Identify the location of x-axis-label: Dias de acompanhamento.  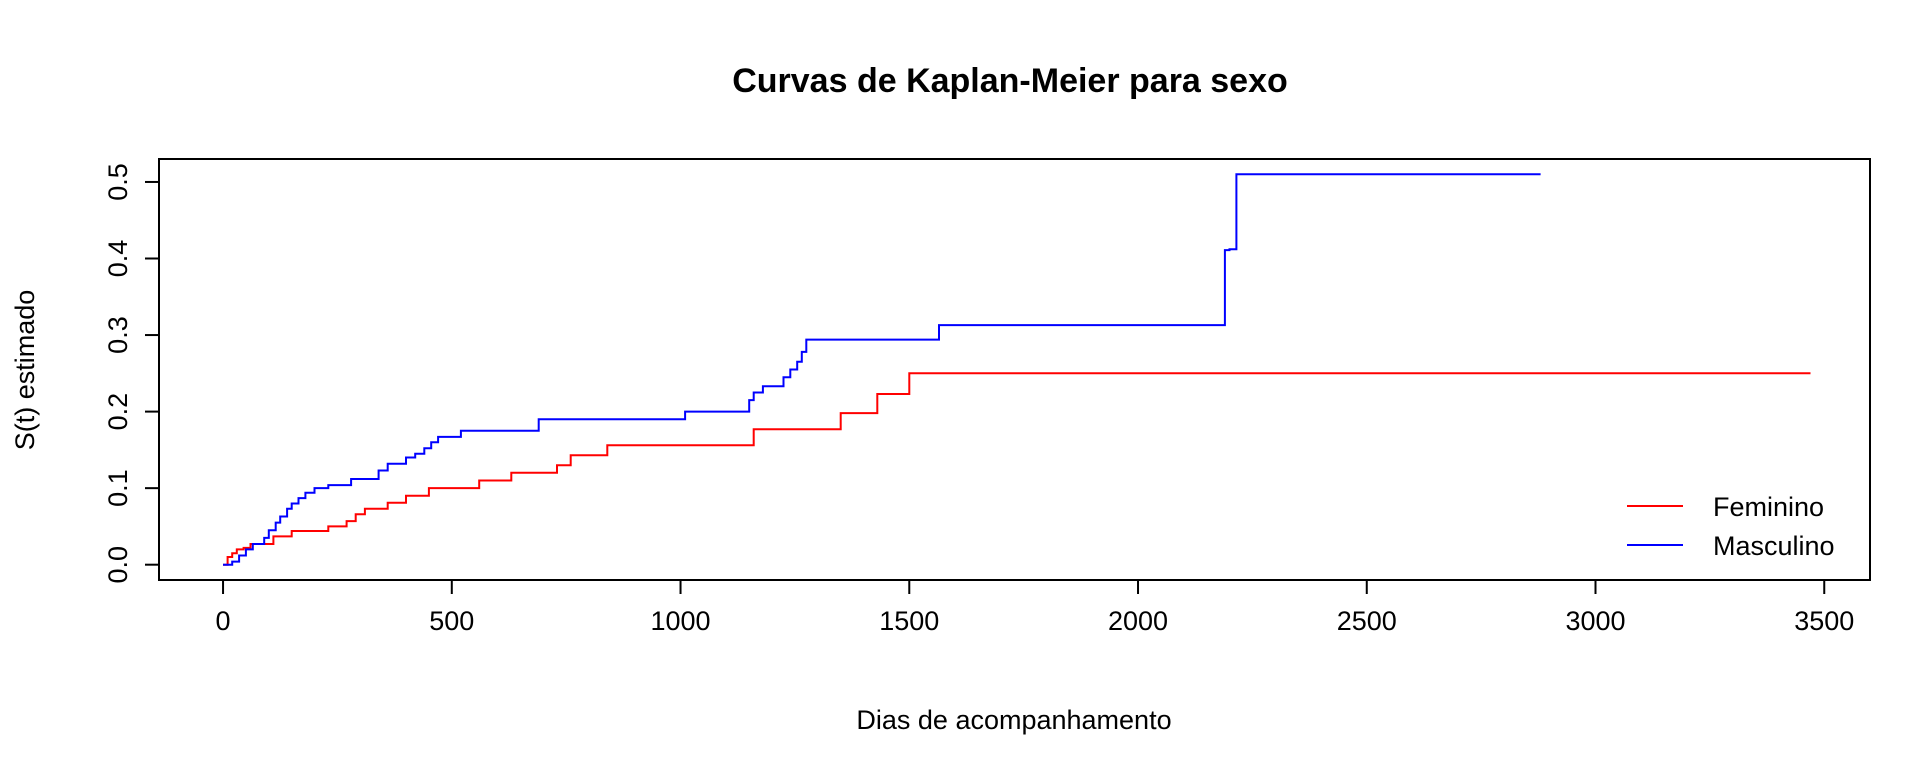
(1013, 720).